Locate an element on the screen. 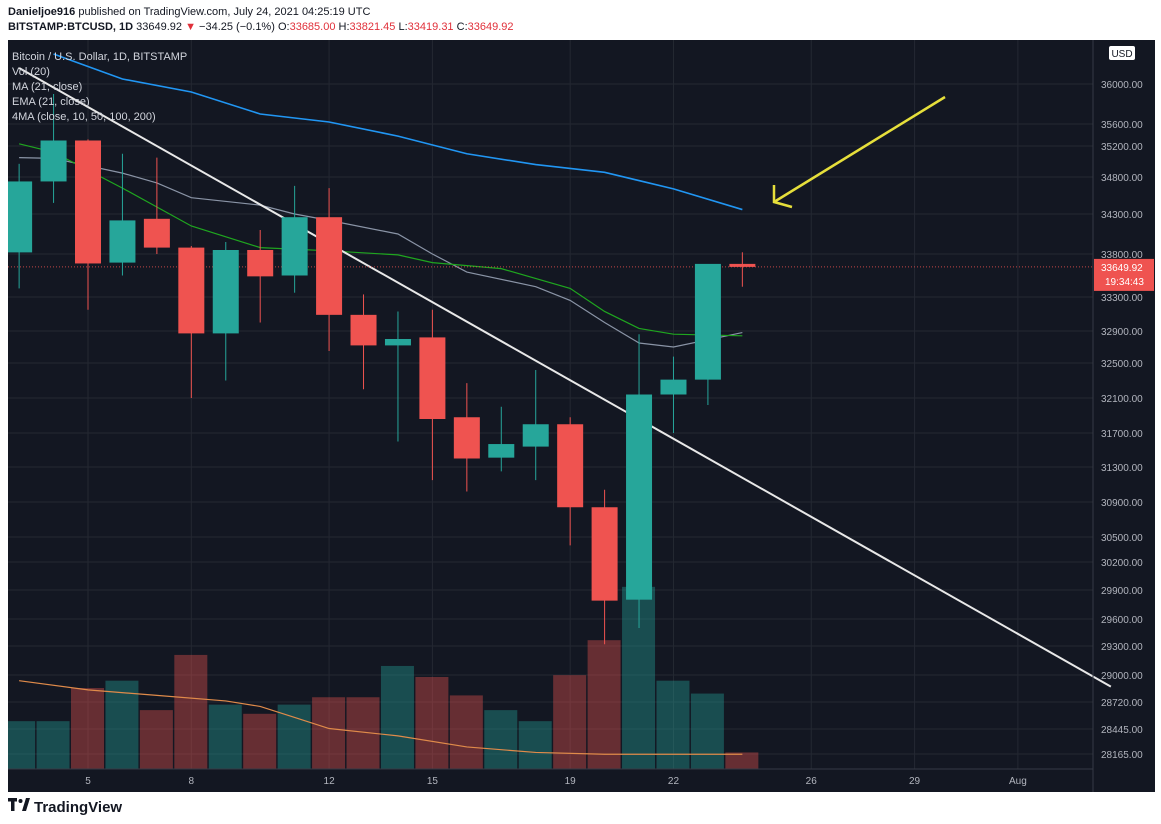  annotation-arrow is located at coordinates (859, 149).